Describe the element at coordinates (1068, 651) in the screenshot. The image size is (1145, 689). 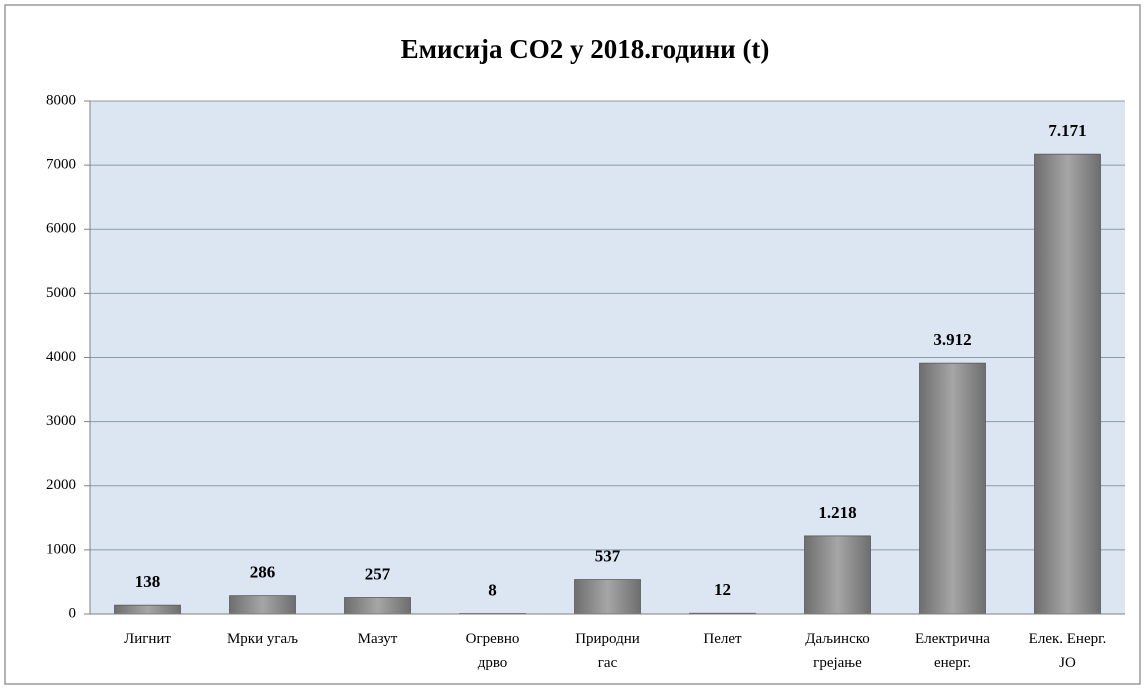
I see `x-tick-label: Елек. Енерг. ЈО` at that location.